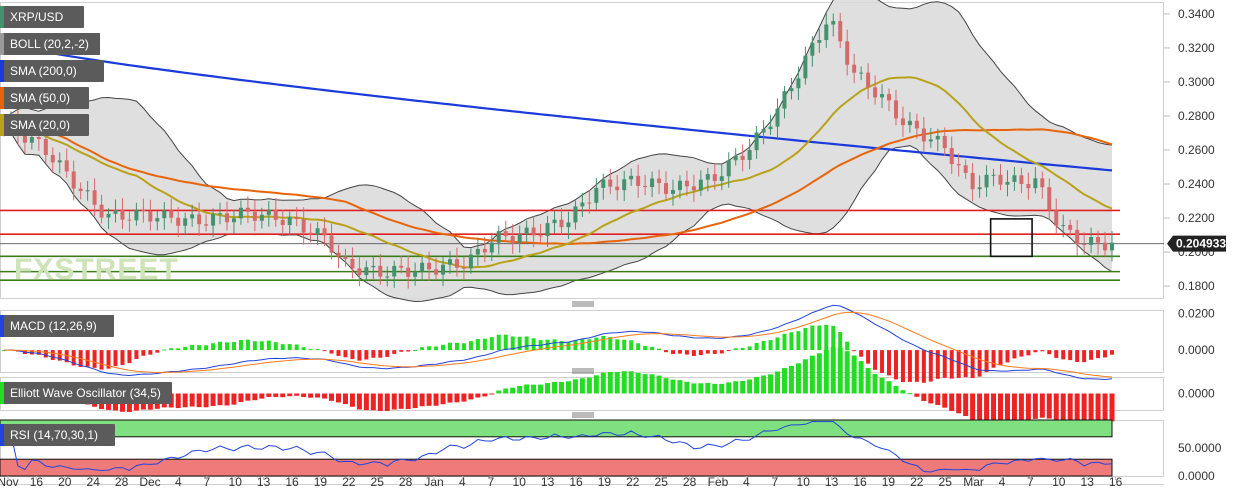 This screenshot has height=501, width=1244. What do you see at coordinates (40, 98) in the screenshot?
I see `legend-sma50-label: SMA (50,0)` at bounding box center [40, 98].